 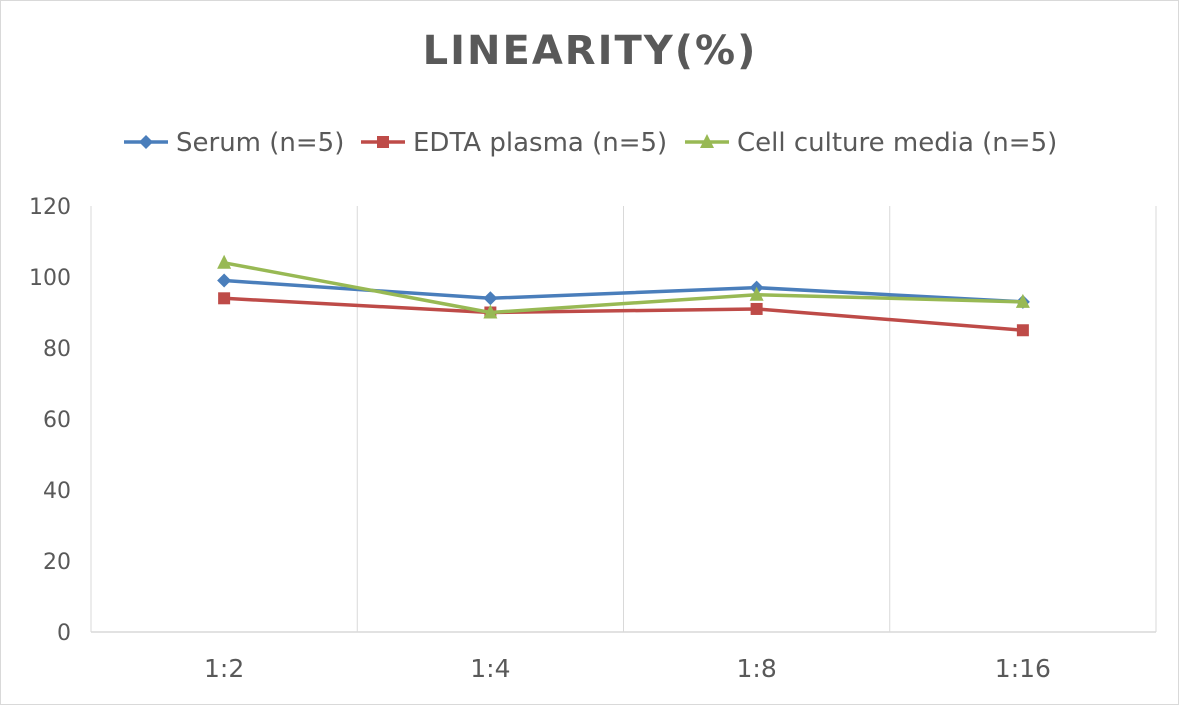 I want to click on x-tick-label: 1:2, so click(x=224, y=668).